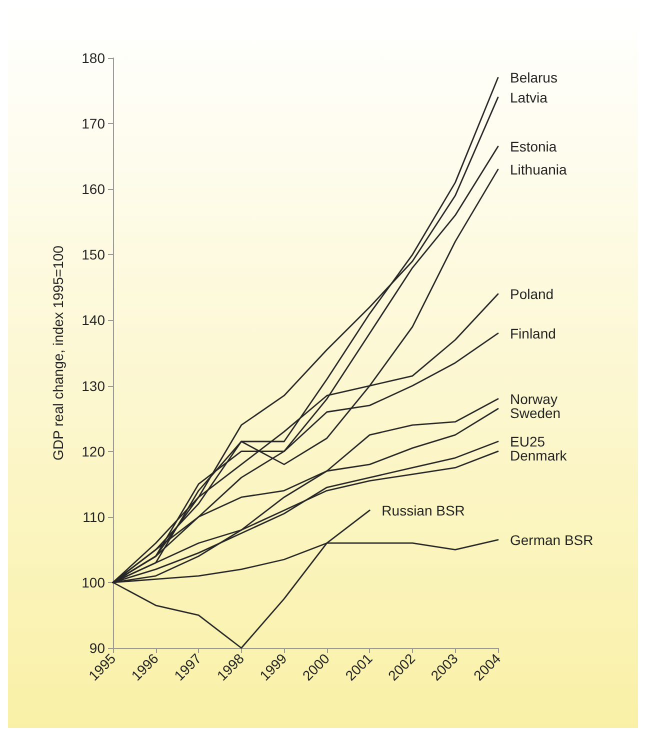 The image size is (646, 736). Describe the element at coordinates (532, 294) in the screenshot. I see `series-label: Poland` at that location.